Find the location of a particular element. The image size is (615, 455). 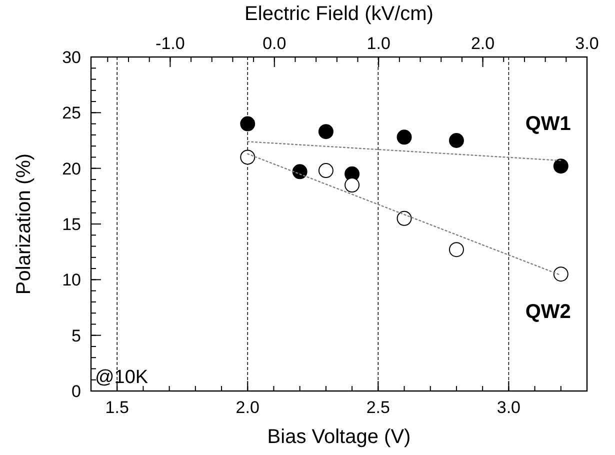

y-tick-label: 15 is located at coordinates (71, 224).